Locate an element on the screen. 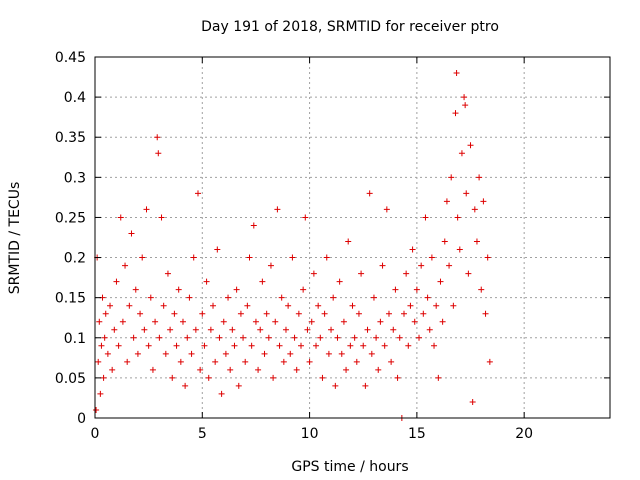 This screenshot has height=480, width=640. y-tick-label: 0.1 is located at coordinates (75, 339).